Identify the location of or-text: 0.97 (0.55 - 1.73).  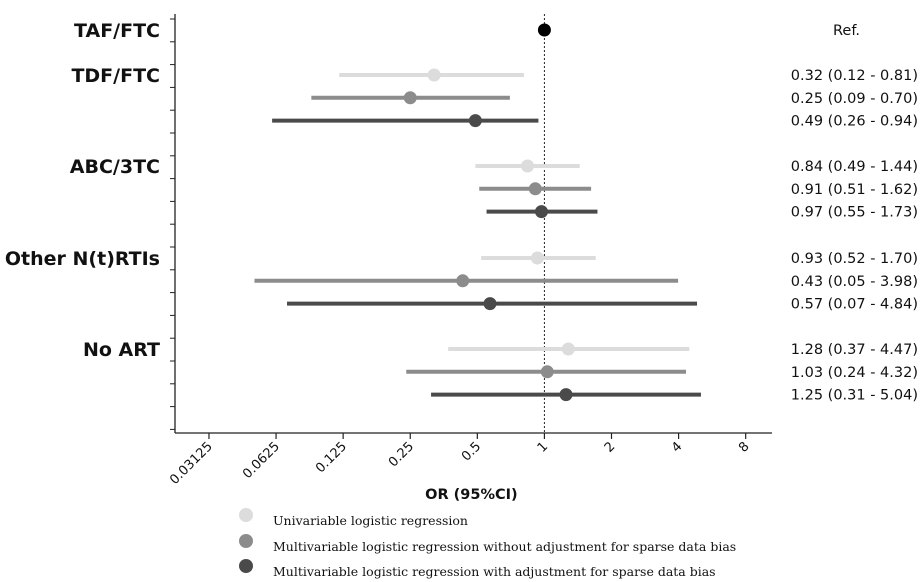
(854, 213).